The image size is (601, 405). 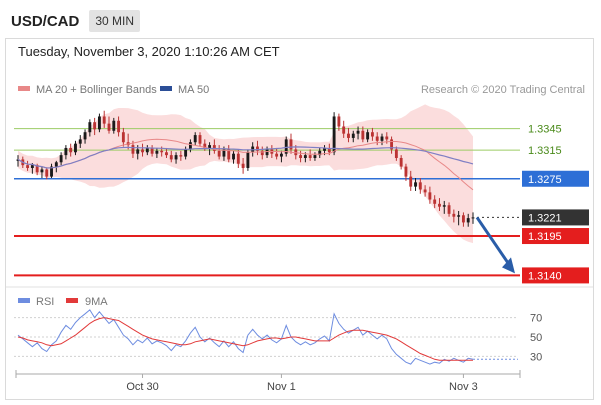 I want to click on level-label-4: 1.3195, so click(x=545, y=237).